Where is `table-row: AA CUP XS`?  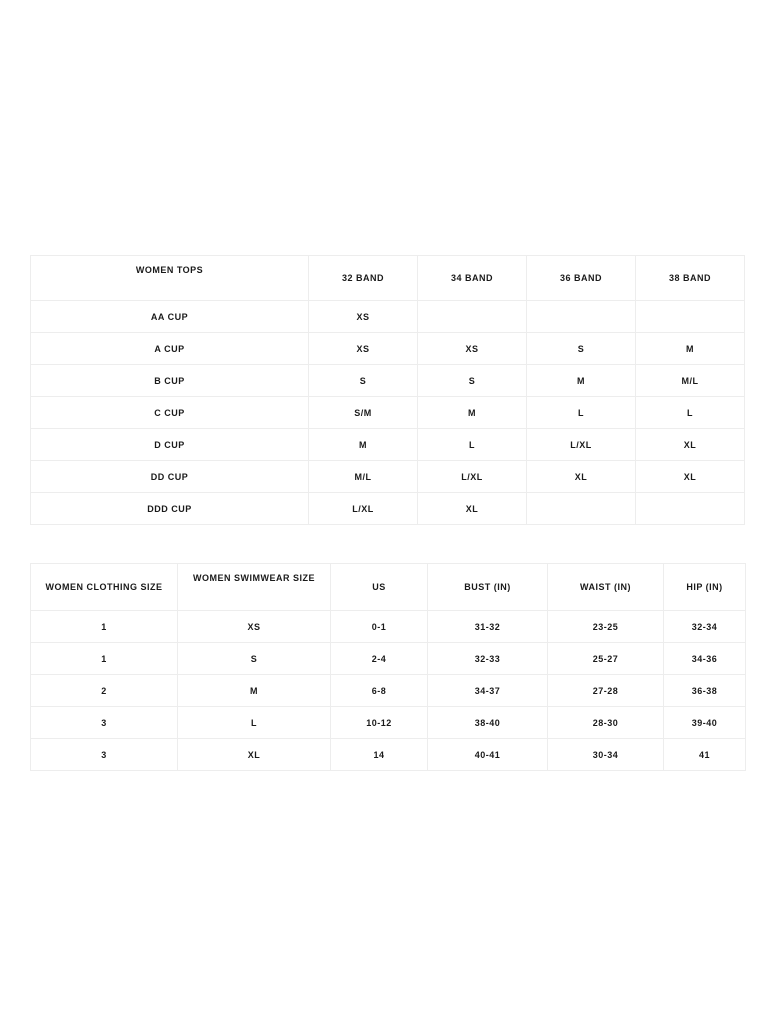 table-row: AA CUP XS is located at coordinates (387, 316).